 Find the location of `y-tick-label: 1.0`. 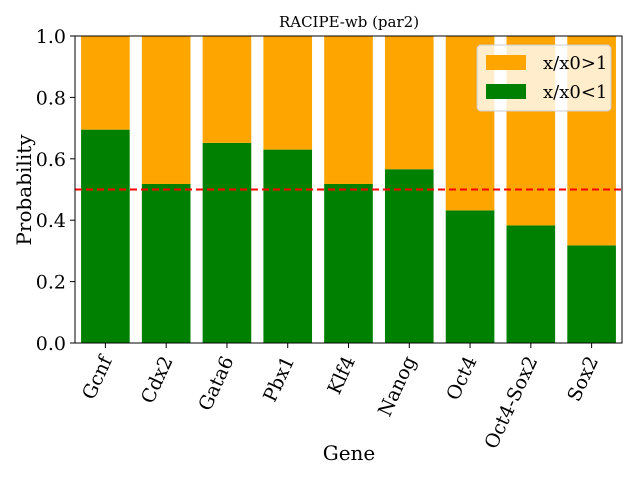

y-tick-label: 1.0 is located at coordinates (51, 37).